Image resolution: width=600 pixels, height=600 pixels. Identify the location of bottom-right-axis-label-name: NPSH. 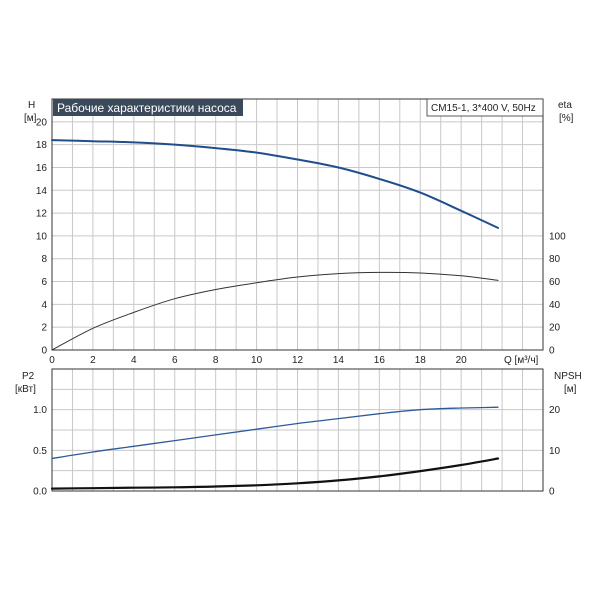
(568, 376).